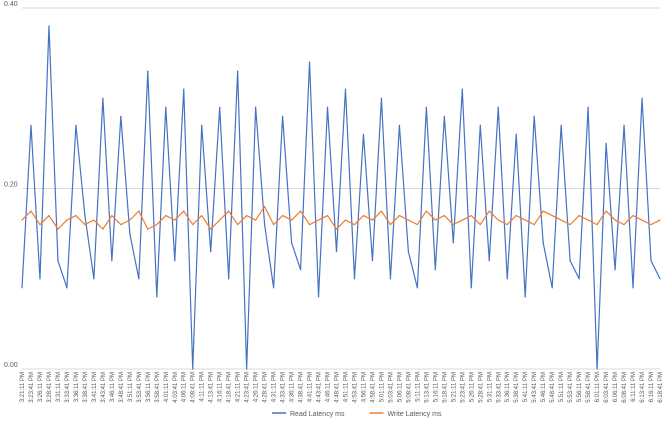 This screenshot has width=667, height=427. Describe the element at coordinates (122, 387) in the screenshot. I see `x-tick-label: 3:48:41 PM` at that location.